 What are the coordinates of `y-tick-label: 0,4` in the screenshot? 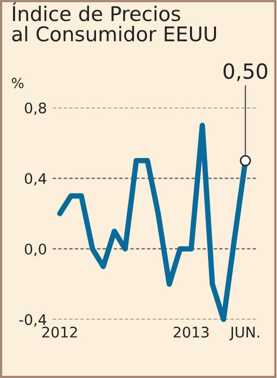 It's located at (35, 179).